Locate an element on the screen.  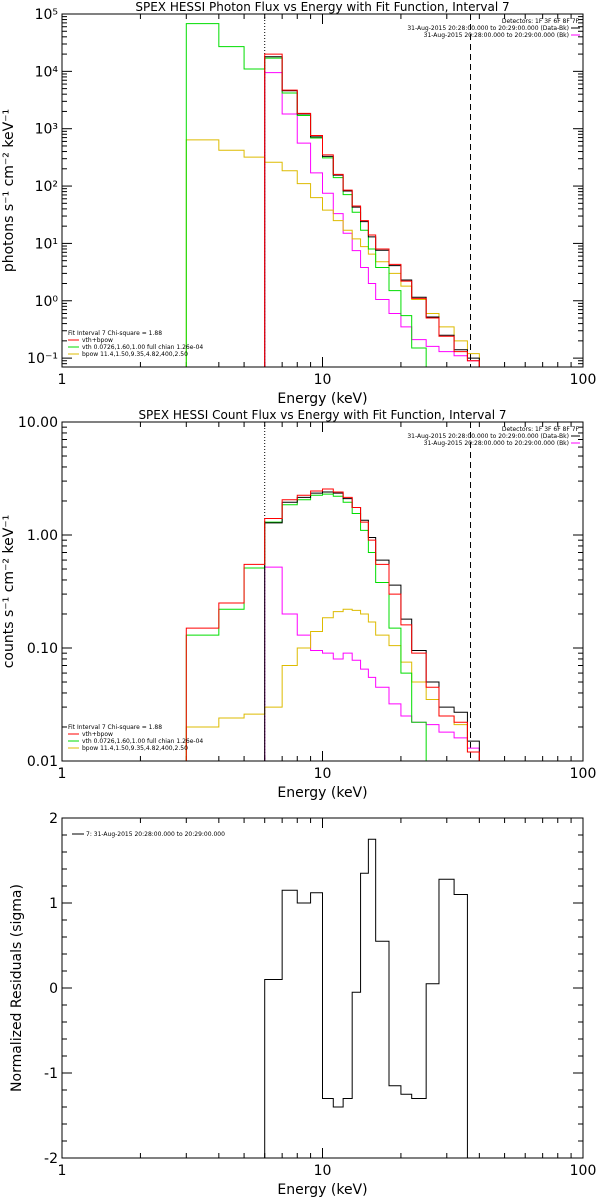
y-tick-label: 1 is located at coordinates (53, 904).